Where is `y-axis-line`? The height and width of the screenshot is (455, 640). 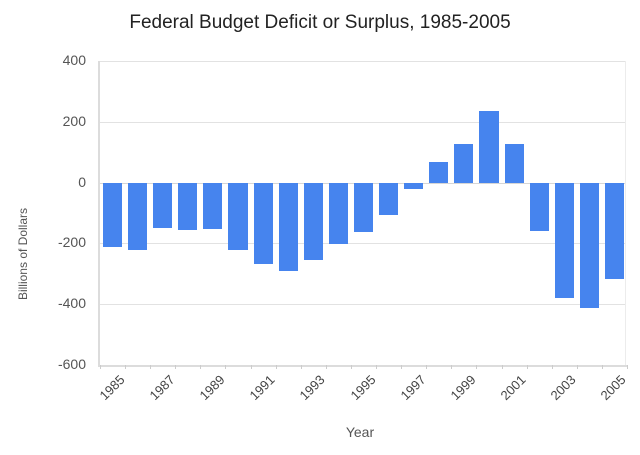 y-axis-line is located at coordinates (99, 214).